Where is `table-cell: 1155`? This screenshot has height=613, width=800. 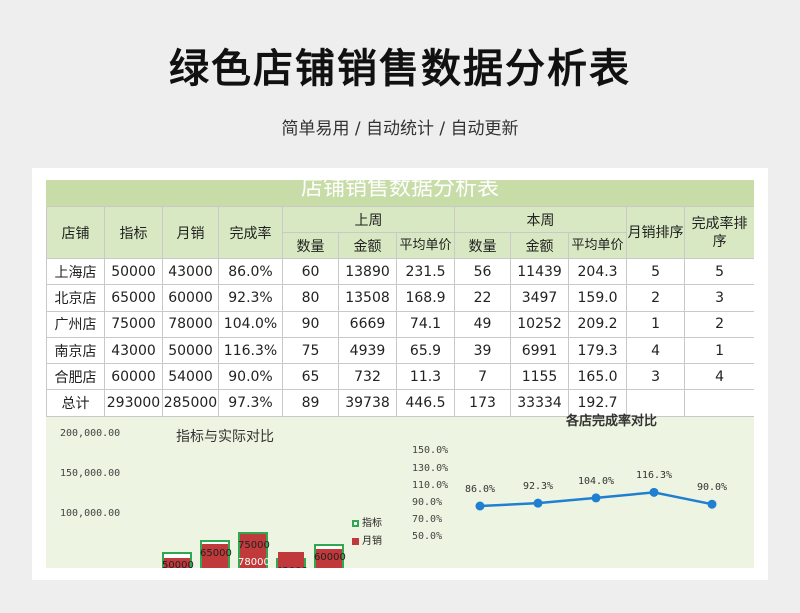 table-cell: 1155 is located at coordinates (540, 377).